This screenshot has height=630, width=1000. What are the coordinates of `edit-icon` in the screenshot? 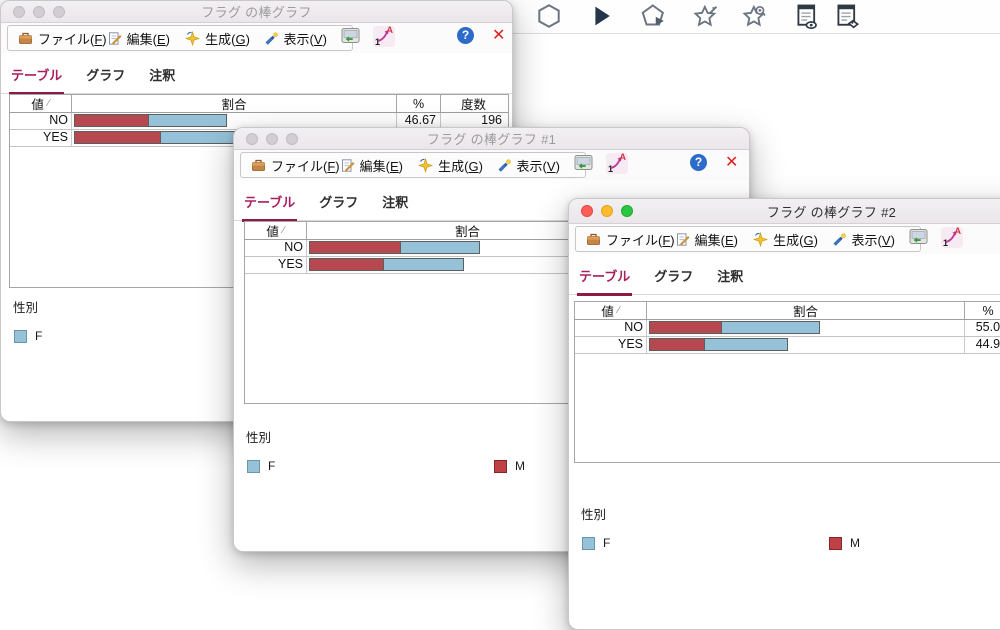 It's located at (683, 239).